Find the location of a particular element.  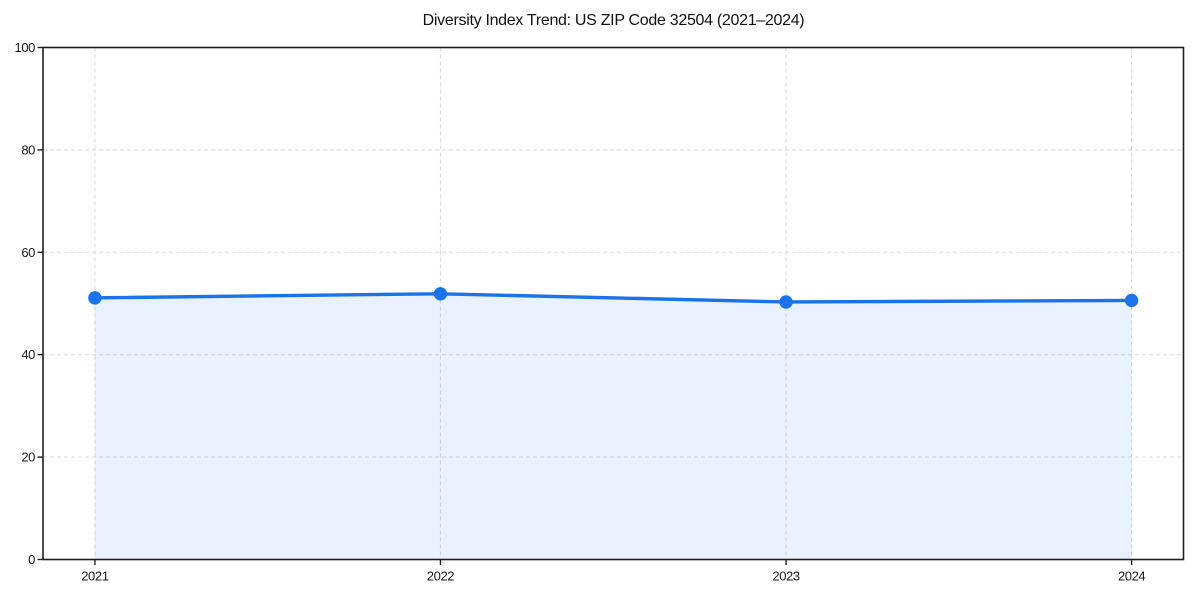

data-point-2021 is located at coordinates (95, 298).